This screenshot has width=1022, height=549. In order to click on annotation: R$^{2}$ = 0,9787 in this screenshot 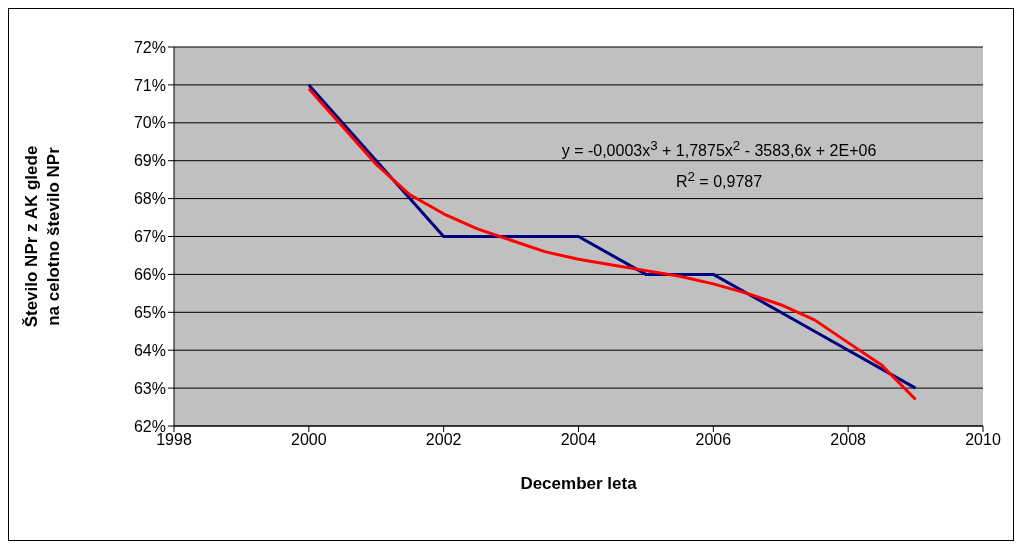, I will do `click(719, 180)`.